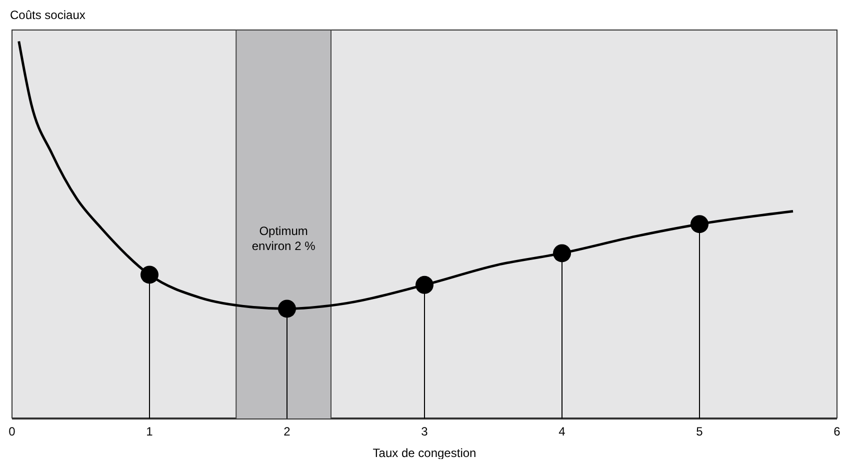 The height and width of the screenshot is (467, 849). Describe the element at coordinates (12, 431) in the screenshot. I see `x-tick-label: 0` at that location.